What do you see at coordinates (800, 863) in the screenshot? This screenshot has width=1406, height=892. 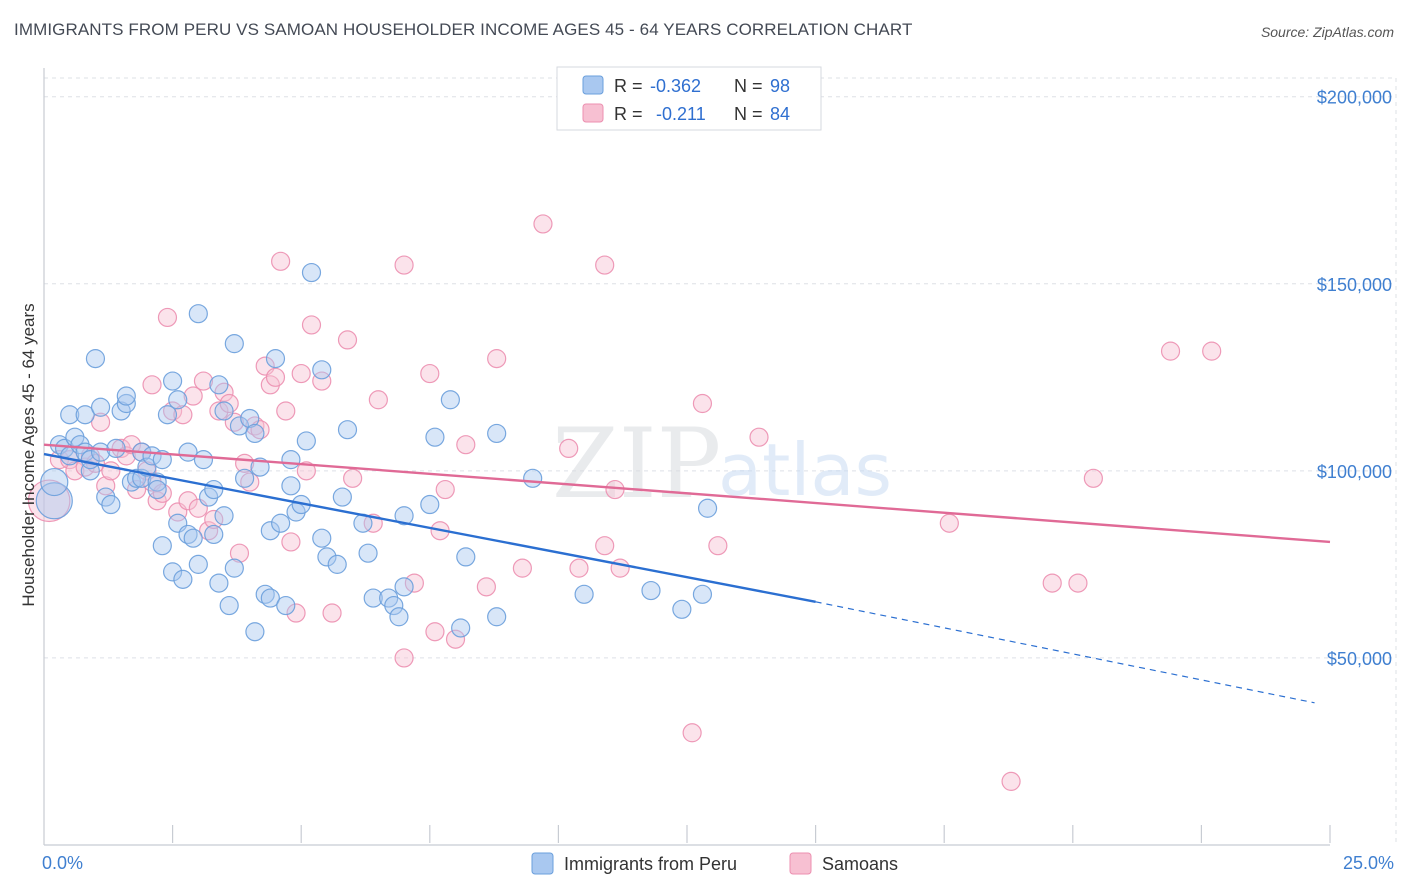 I see `legend-swatch-samoa` at bounding box center [800, 863].